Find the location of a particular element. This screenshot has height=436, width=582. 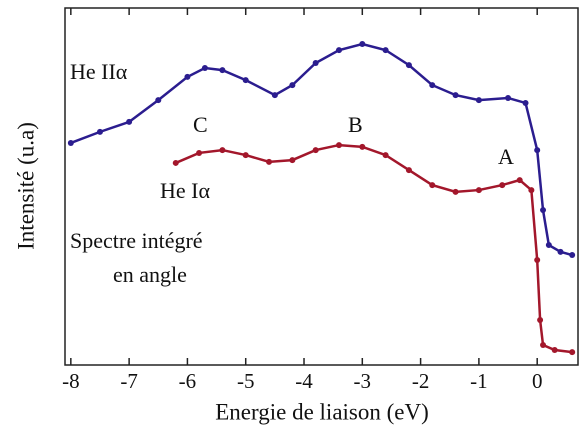

x-tick-label: -3 is located at coordinates (363, 381).